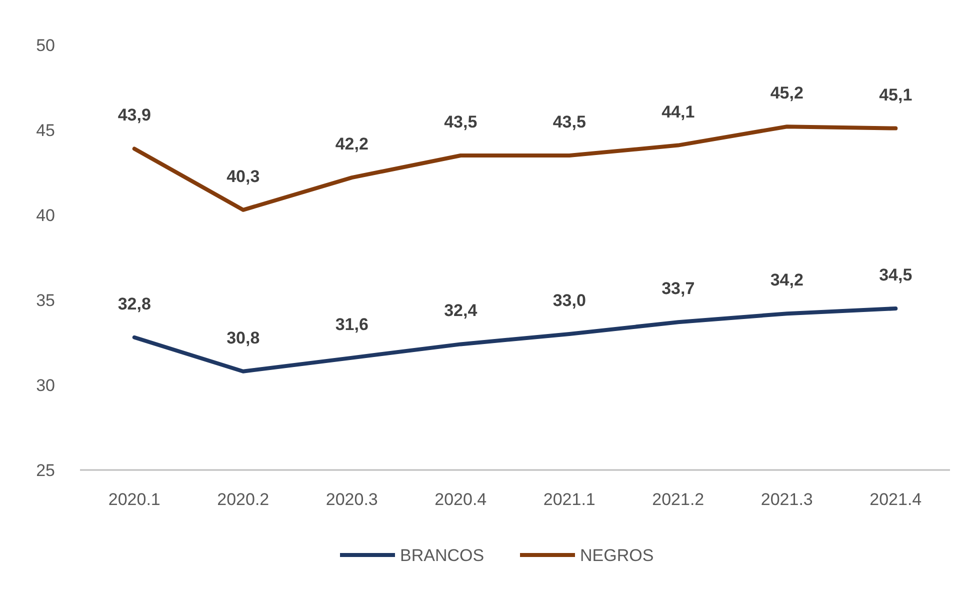 This screenshot has height=589, width=966. What do you see at coordinates (134, 115) in the screenshot?
I see `data-label: 43,9` at bounding box center [134, 115].